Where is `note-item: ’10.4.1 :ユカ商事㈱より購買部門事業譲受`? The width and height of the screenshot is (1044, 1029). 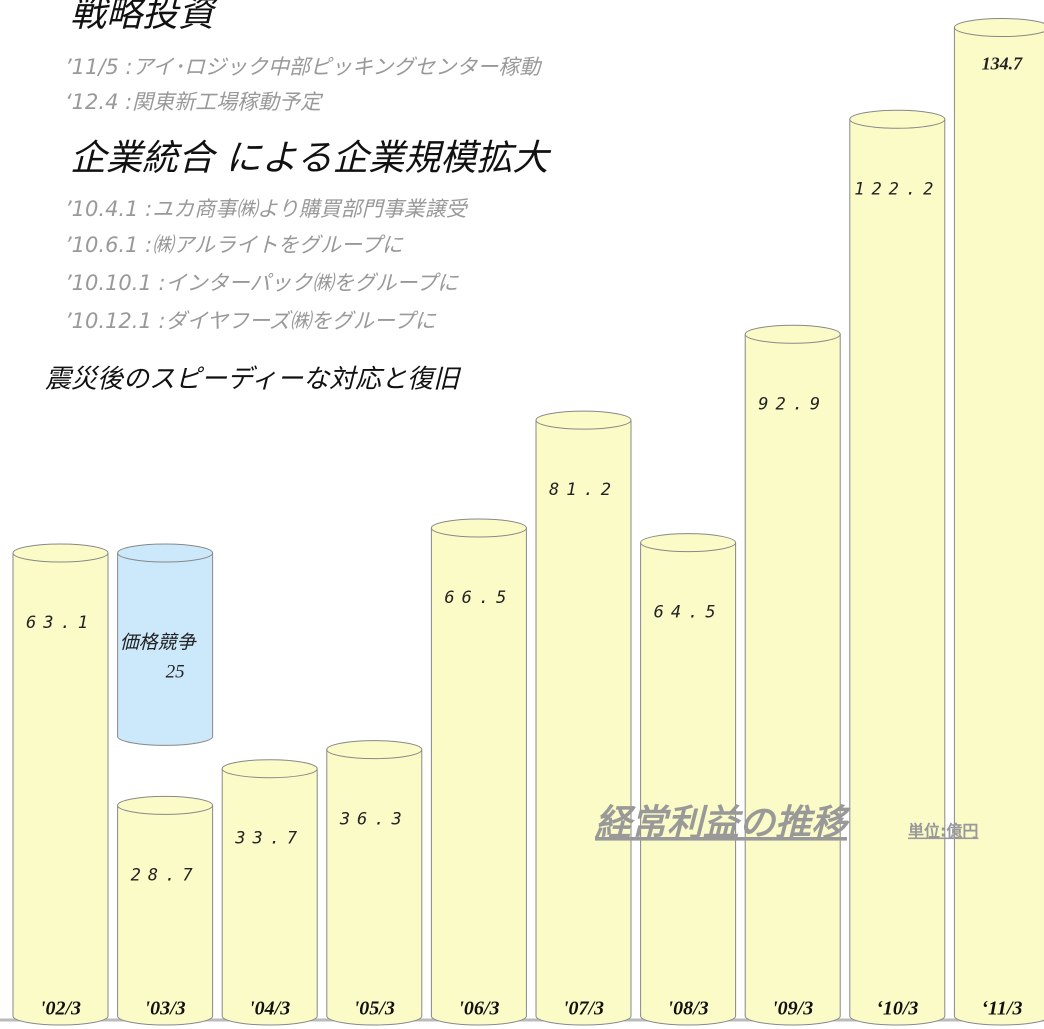 note-item: ’10.4.1 :ユカ商事㈱より購買部門事業譲受 is located at coordinates (267, 209).